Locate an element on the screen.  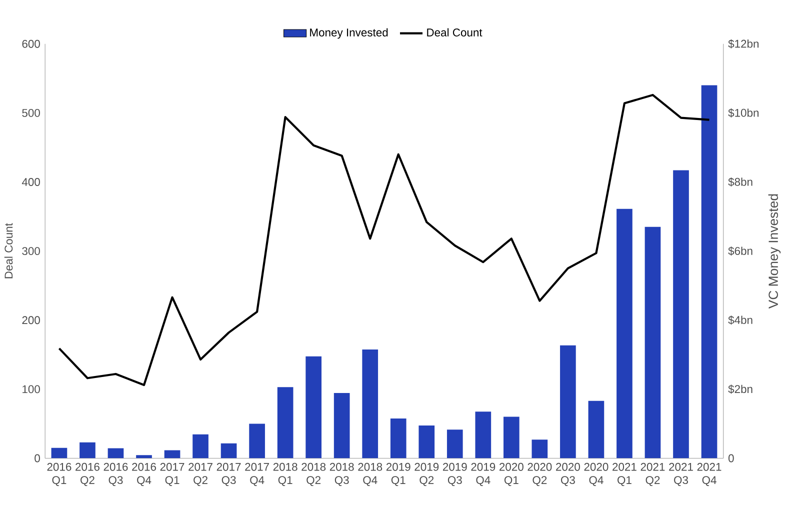
legend-label: Deal Count is located at coordinates (454, 32).